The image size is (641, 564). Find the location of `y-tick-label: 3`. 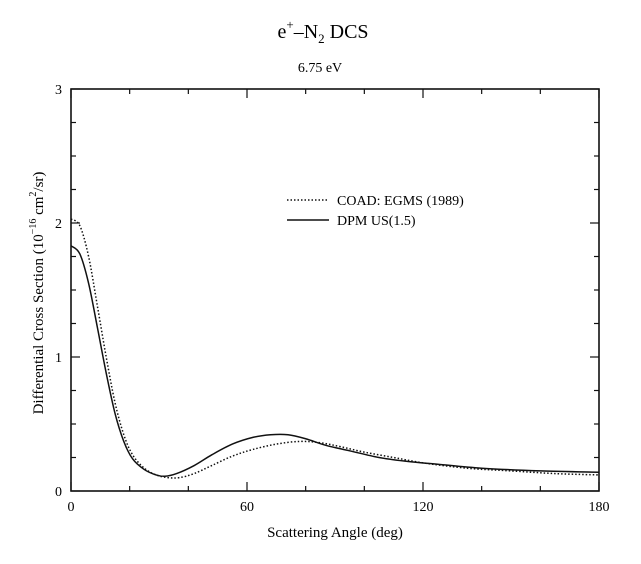

y-tick-label: 3 is located at coordinates (58, 90).